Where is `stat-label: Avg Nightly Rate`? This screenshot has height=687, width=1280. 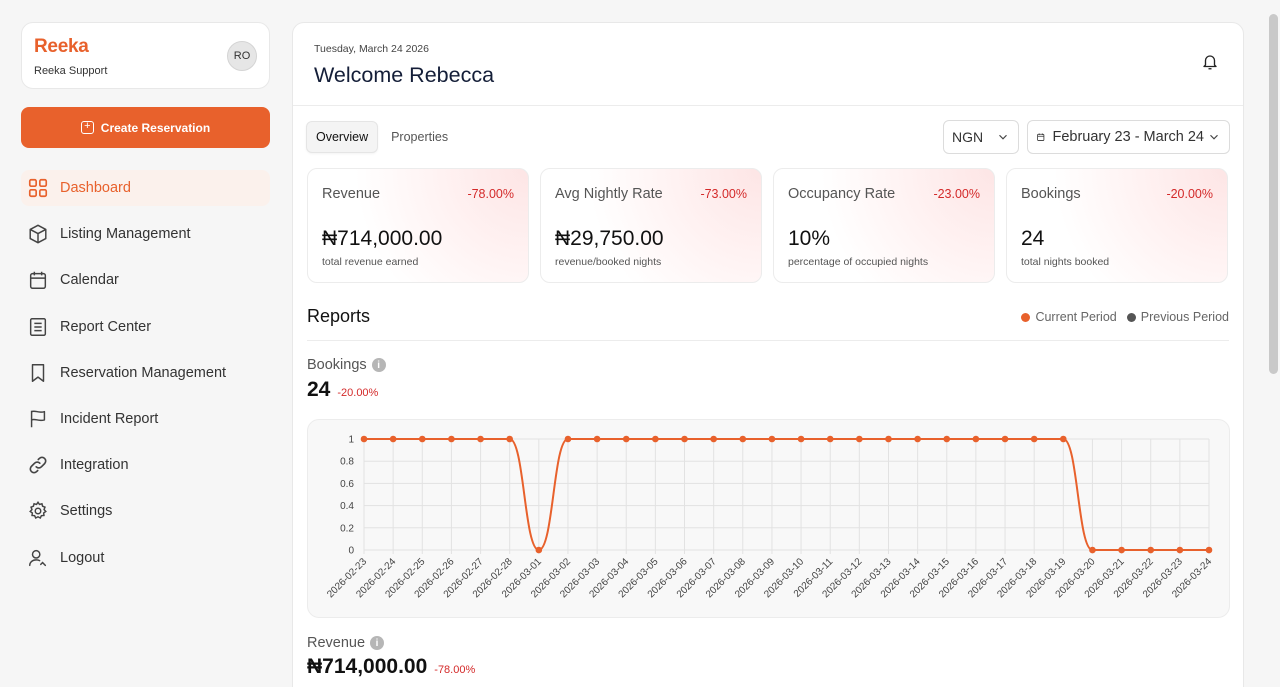 stat-label: Avg Nightly Rate is located at coordinates (609, 194).